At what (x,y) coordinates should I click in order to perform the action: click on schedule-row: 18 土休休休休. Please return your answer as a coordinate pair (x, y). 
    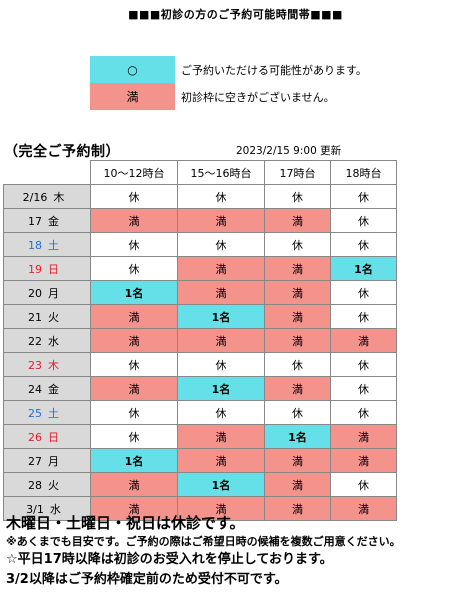
    Looking at the image, I should click on (200, 244).